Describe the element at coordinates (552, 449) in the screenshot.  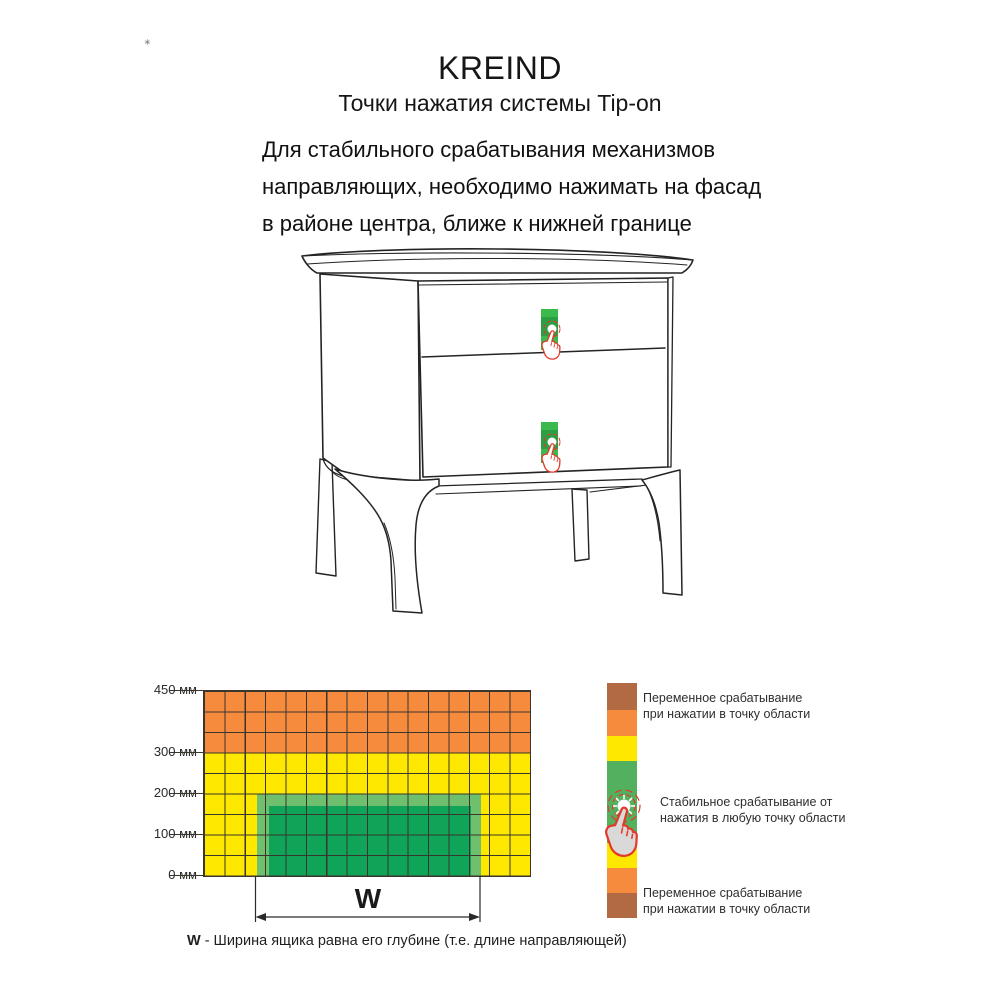
I see `press-zone-lower` at that location.